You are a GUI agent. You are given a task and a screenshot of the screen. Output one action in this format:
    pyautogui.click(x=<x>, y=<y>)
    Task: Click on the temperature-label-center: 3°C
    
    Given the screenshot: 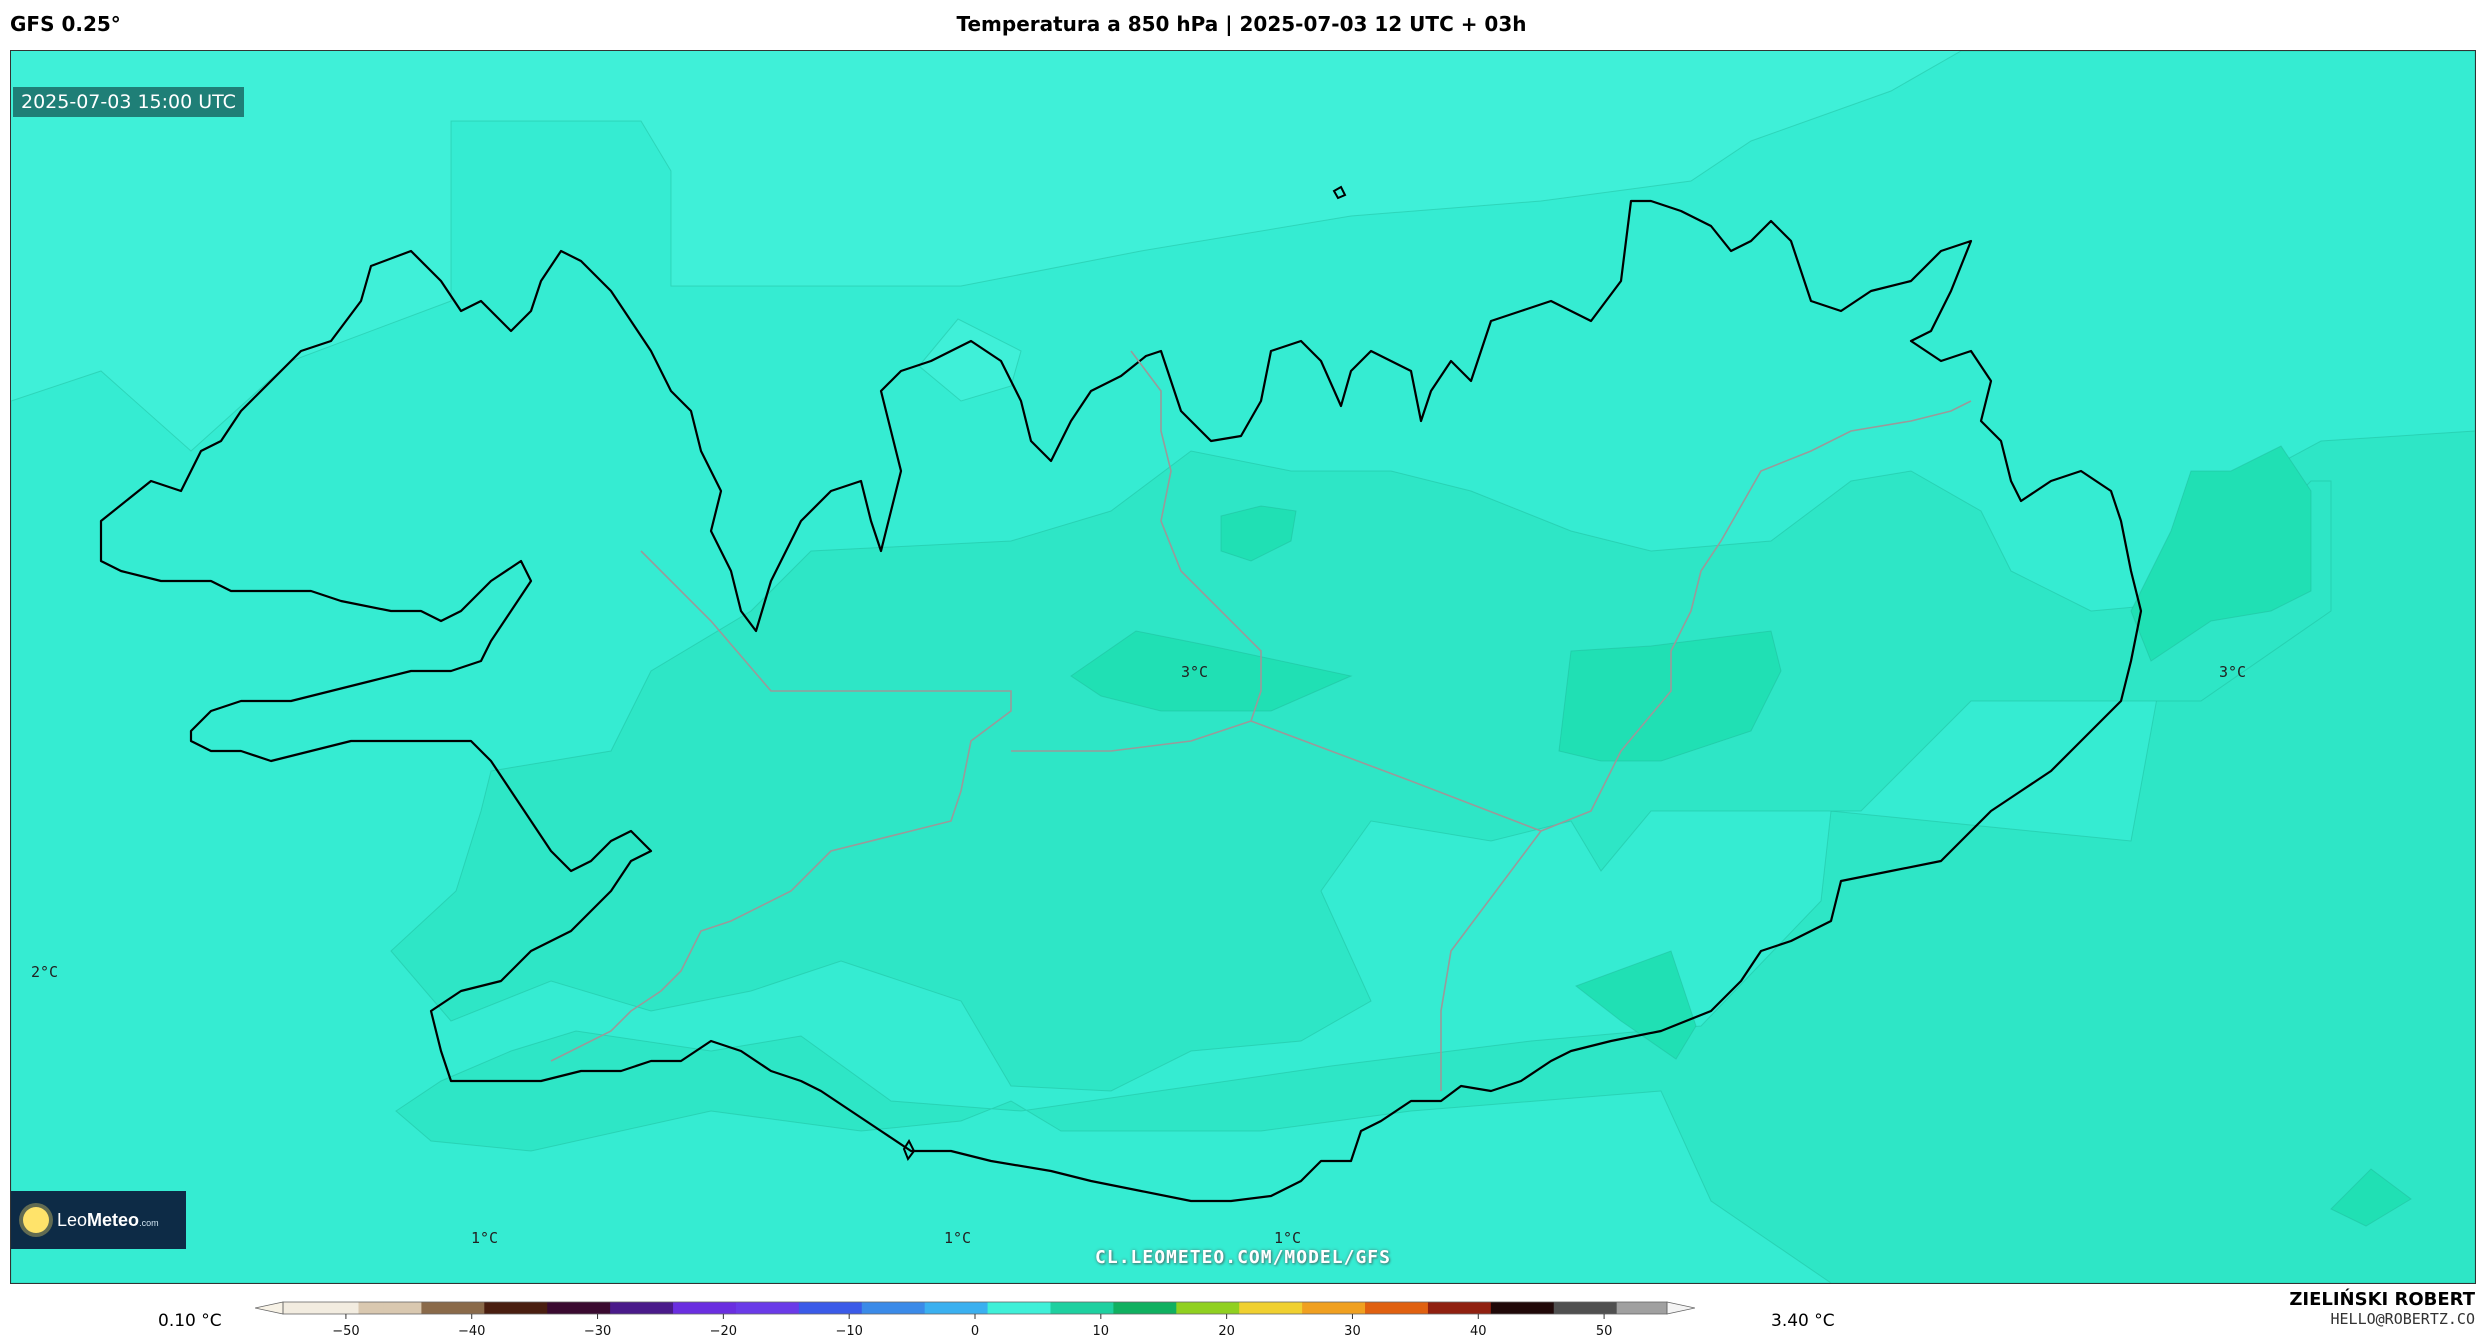 What is the action you would take?
    pyautogui.click(x=1195, y=672)
    